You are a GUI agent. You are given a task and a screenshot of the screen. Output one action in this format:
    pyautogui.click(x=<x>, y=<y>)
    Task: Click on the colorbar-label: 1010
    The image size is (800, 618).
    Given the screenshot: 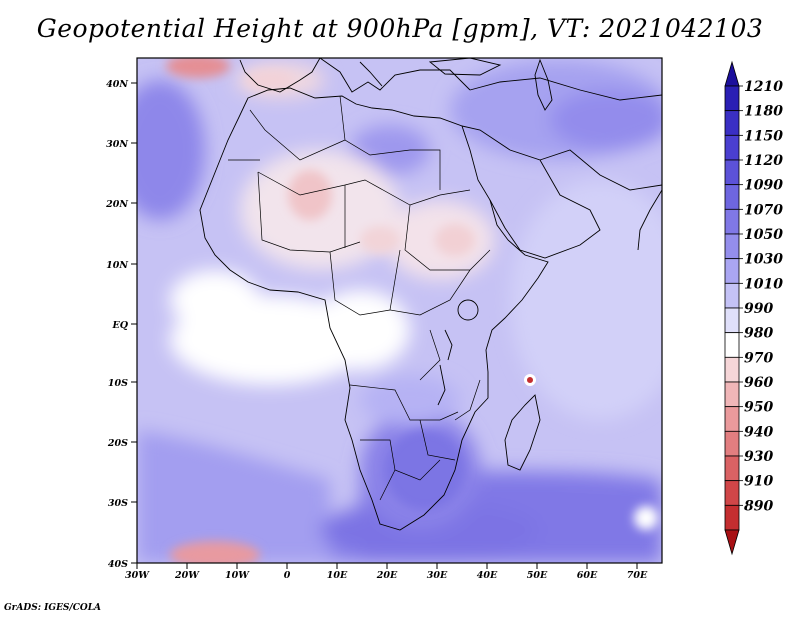 What is the action you would take?
    pyautogui.click(x=763, y=284)
    